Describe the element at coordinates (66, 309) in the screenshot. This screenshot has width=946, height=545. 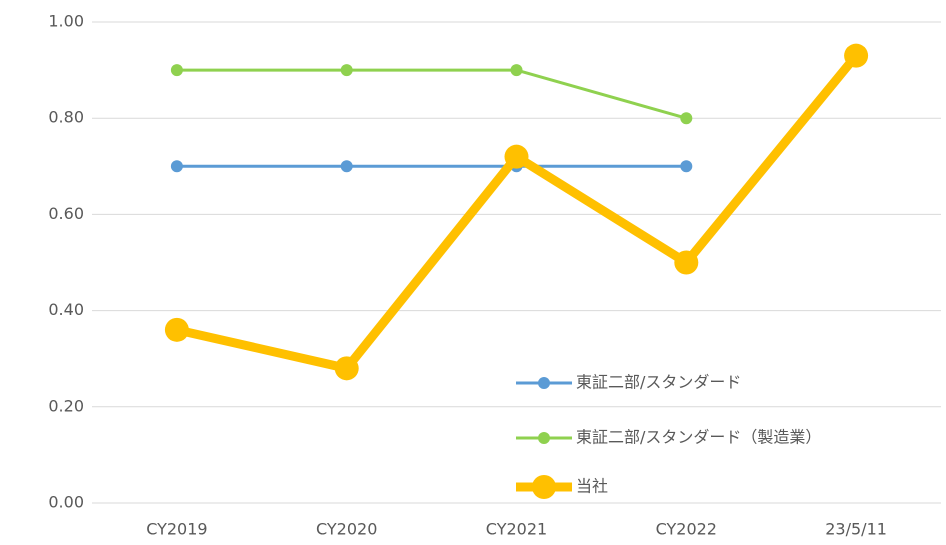
I see `y-tick-label: 0.40` at that location.